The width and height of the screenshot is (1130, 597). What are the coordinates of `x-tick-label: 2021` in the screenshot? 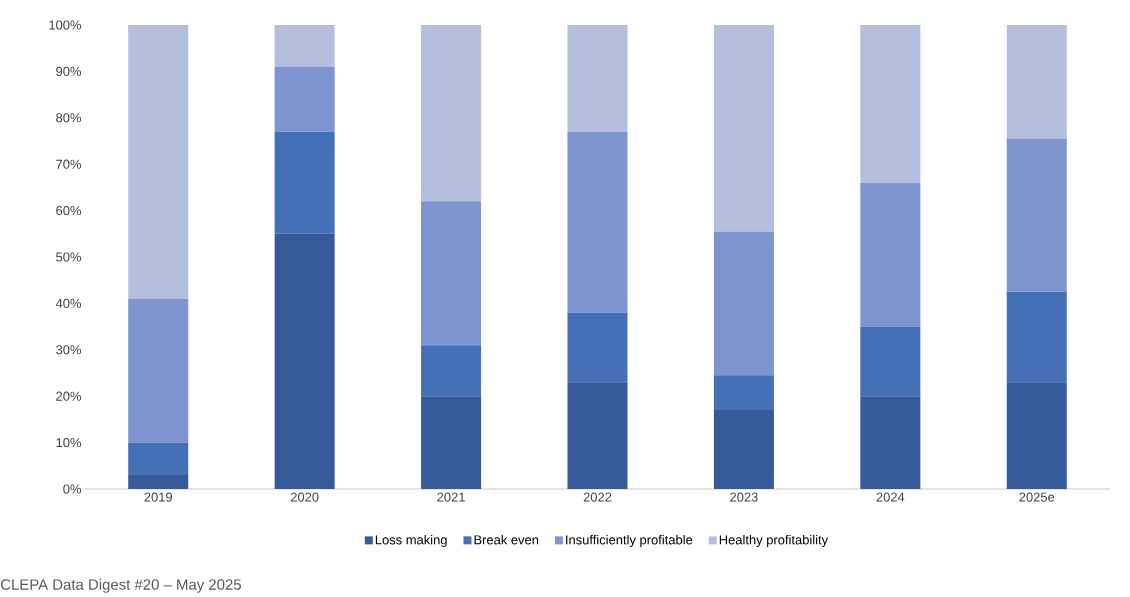 It's located at (451, 497).